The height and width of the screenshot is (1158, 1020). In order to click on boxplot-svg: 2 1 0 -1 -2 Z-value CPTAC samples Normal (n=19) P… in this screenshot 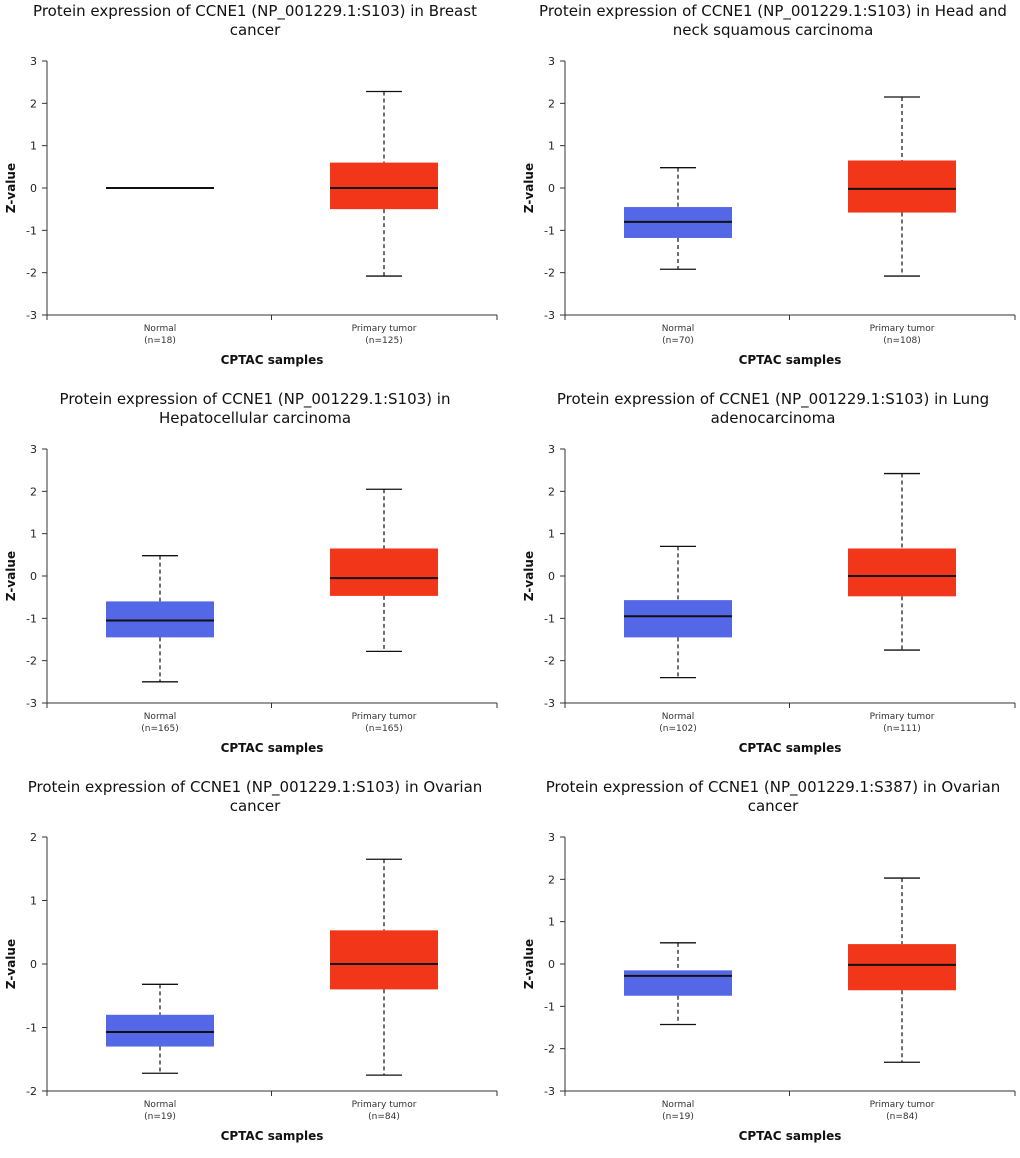, I will do `click(251, 987)`.